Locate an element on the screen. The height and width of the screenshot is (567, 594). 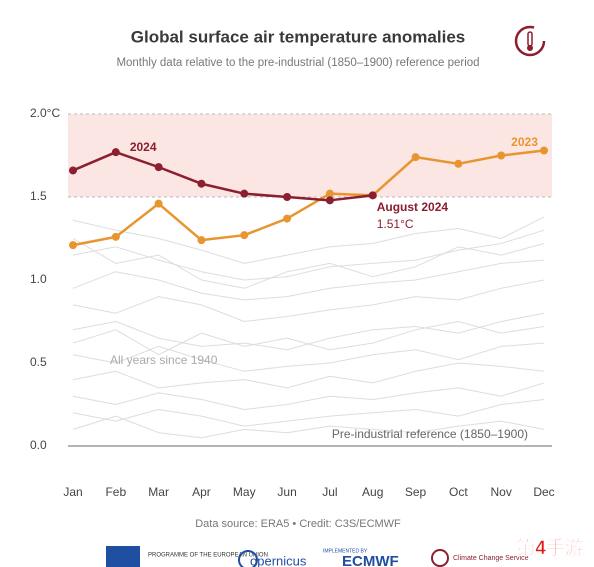
x-tick-label: Sep is located at coordinates (416, 492).